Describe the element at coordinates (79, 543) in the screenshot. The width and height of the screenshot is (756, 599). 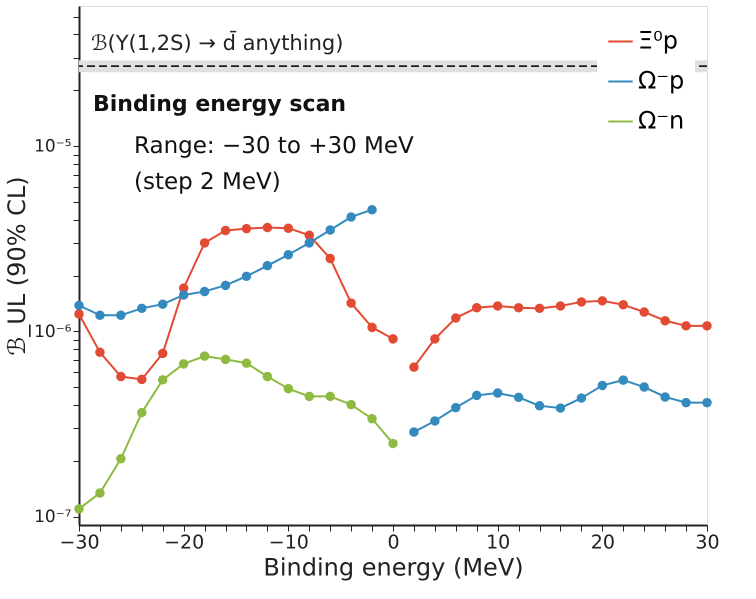
I see `x-tick-label: −30` at that location.